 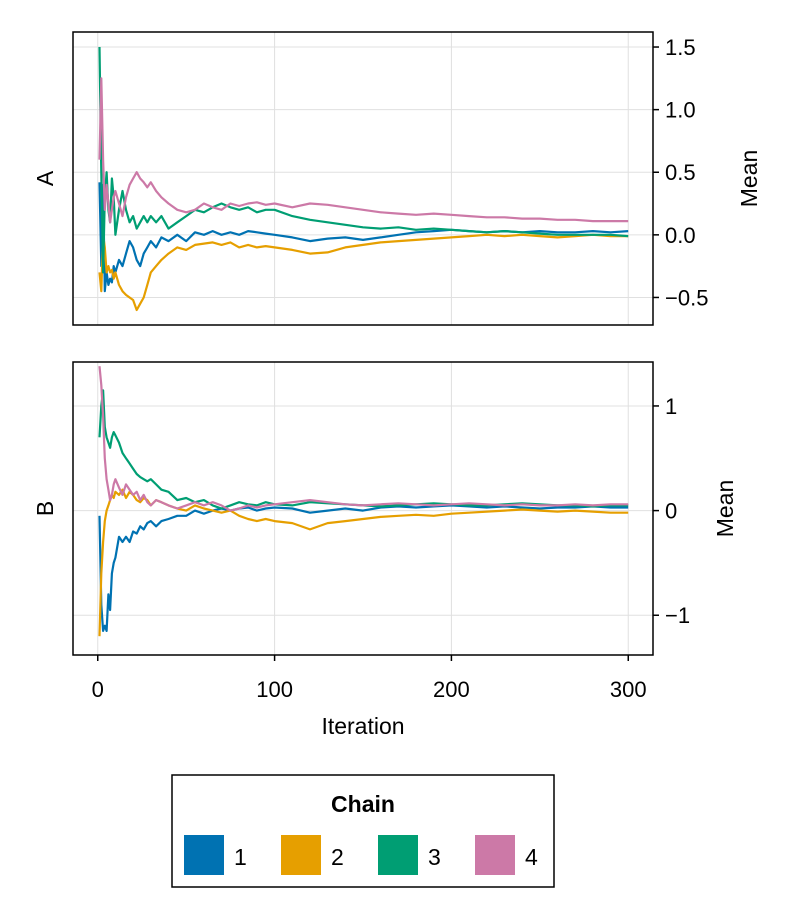 What do you see at coordinates (680, 235) in the screenshot?
I see `y-tick-label-a: 0.0` at bounding box center [680, 235].